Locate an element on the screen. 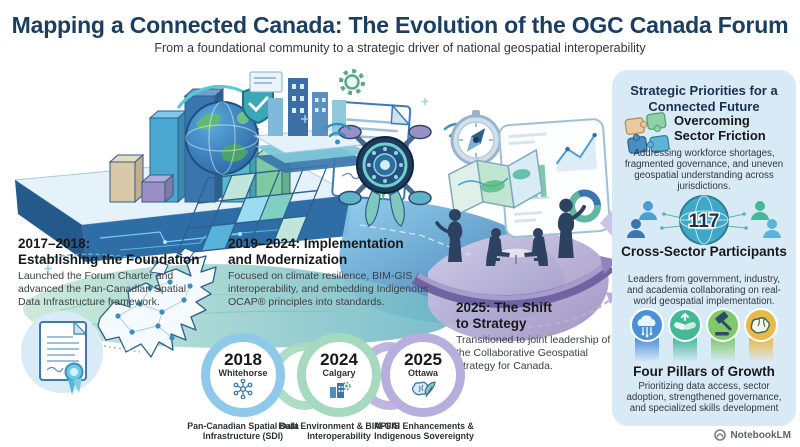  cross-sector-cluster-icon: 117 is located at coordinates (704, 220).